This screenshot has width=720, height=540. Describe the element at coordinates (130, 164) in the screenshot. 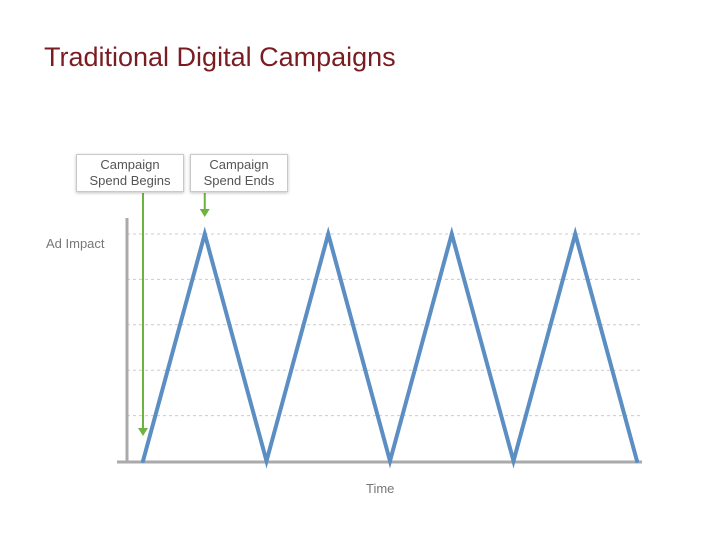

I see `callout-spend-begins-line1: Campaign` at that location.